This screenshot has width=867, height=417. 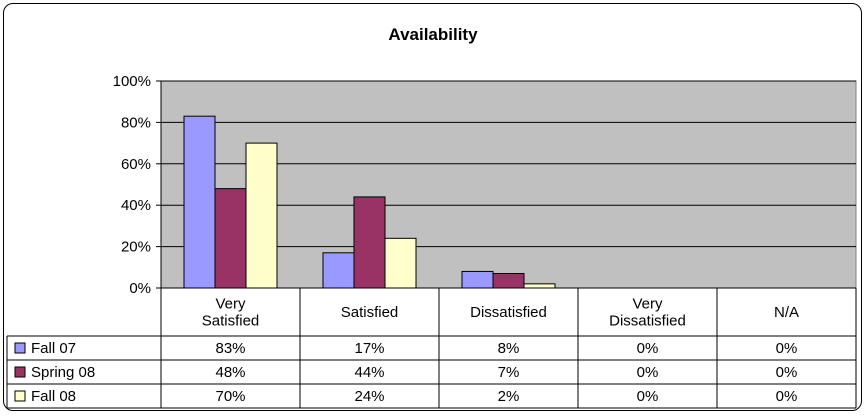 What do you see at coordinates (786, 312) in the screenshot?
I see `category-label: N/A` at bounding box center [786, 312].